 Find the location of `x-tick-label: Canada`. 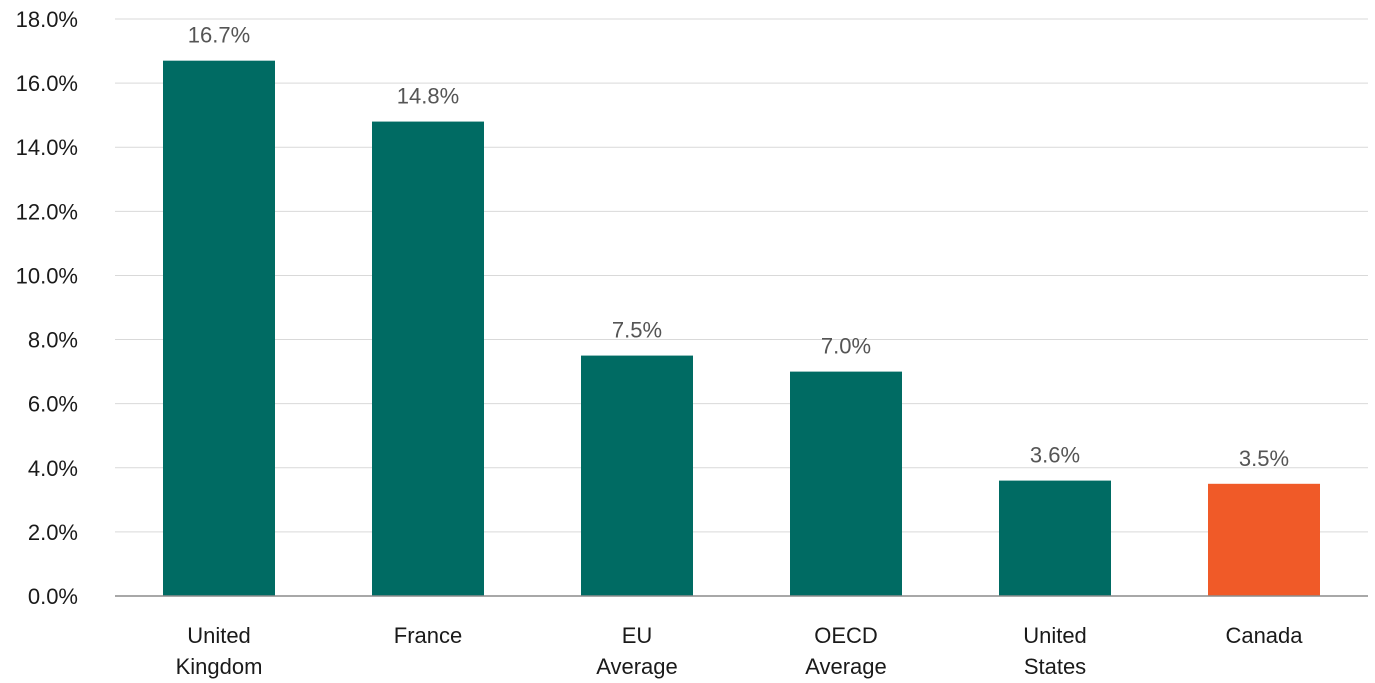

x-tick-label: Canada is located at coordinates (1264, 635).